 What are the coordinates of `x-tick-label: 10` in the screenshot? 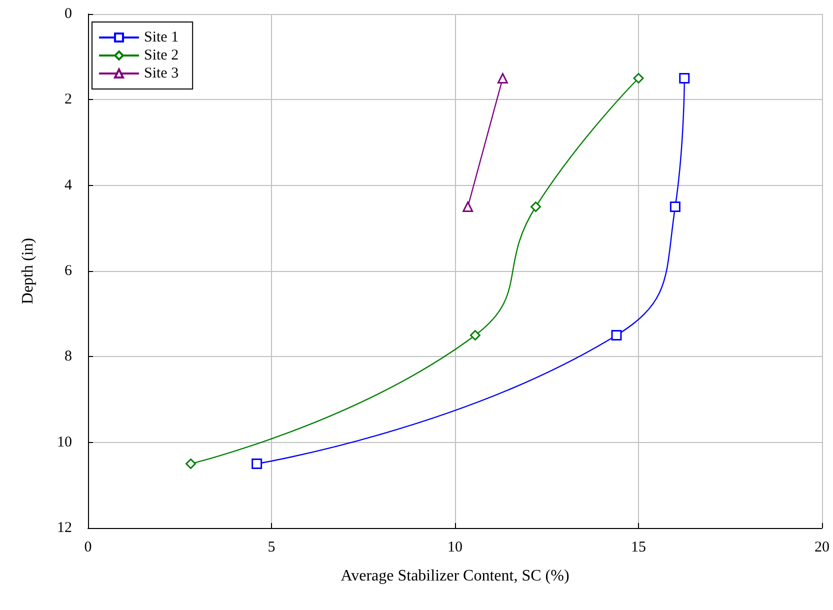 It's located at (455, 548).